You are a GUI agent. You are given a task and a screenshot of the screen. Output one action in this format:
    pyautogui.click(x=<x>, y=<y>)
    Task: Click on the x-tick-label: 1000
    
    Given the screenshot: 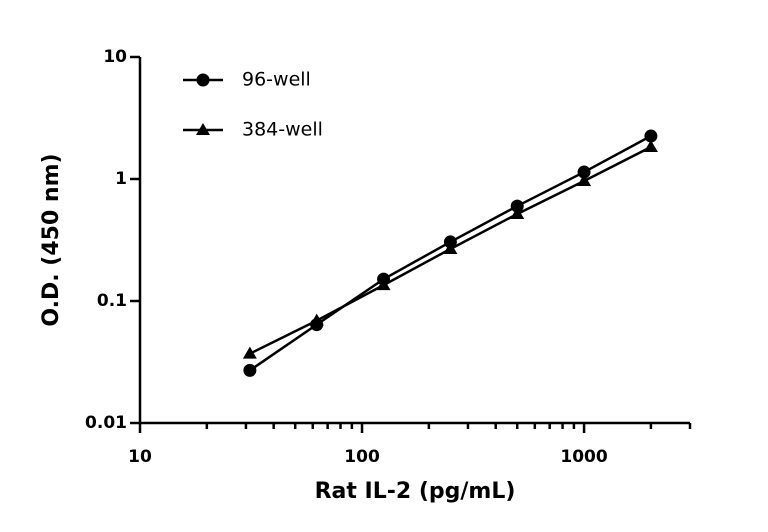 What is the action you would take?
    pyautogui.click(x=583, y=457)
    